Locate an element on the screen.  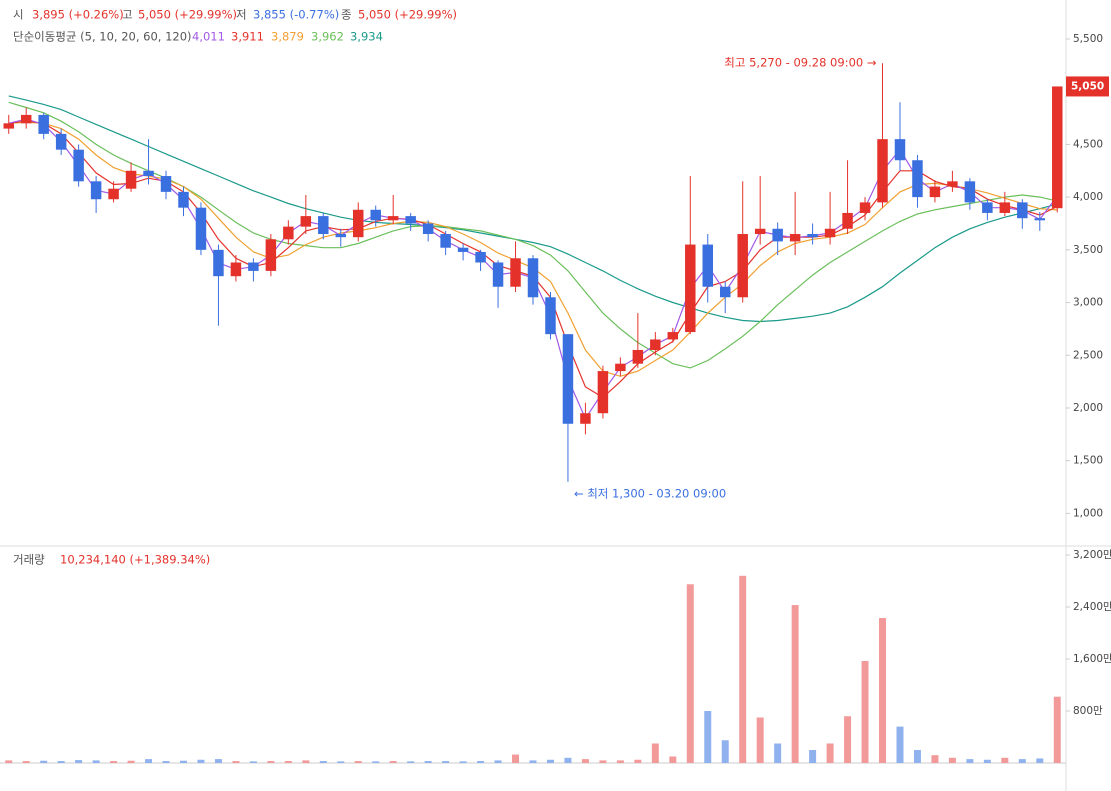
ma-legend-value: 3,962 is located at coordinates (327, 37).